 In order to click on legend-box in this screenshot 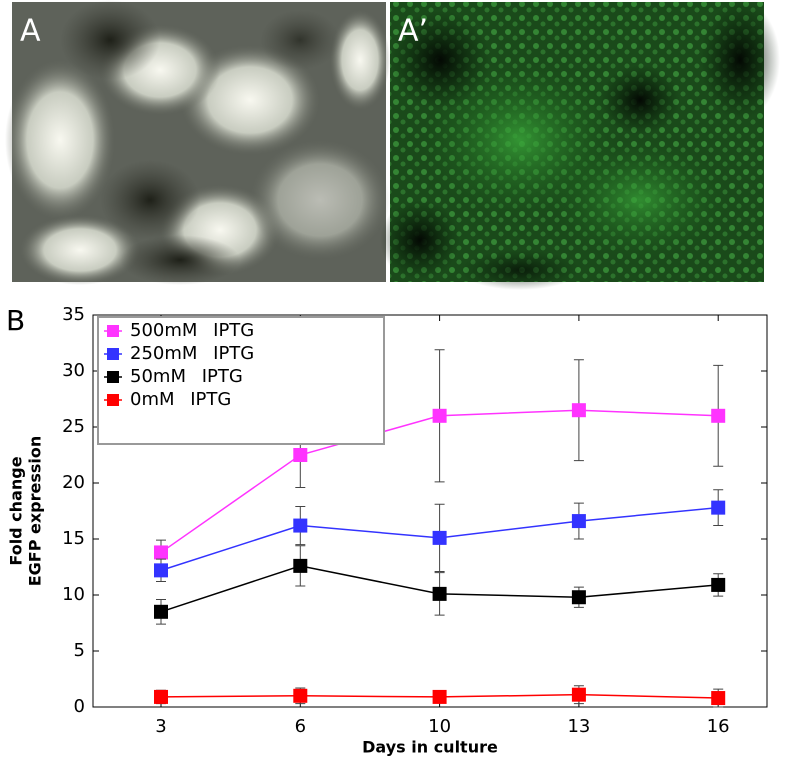, I will do `click(241, 380)`.